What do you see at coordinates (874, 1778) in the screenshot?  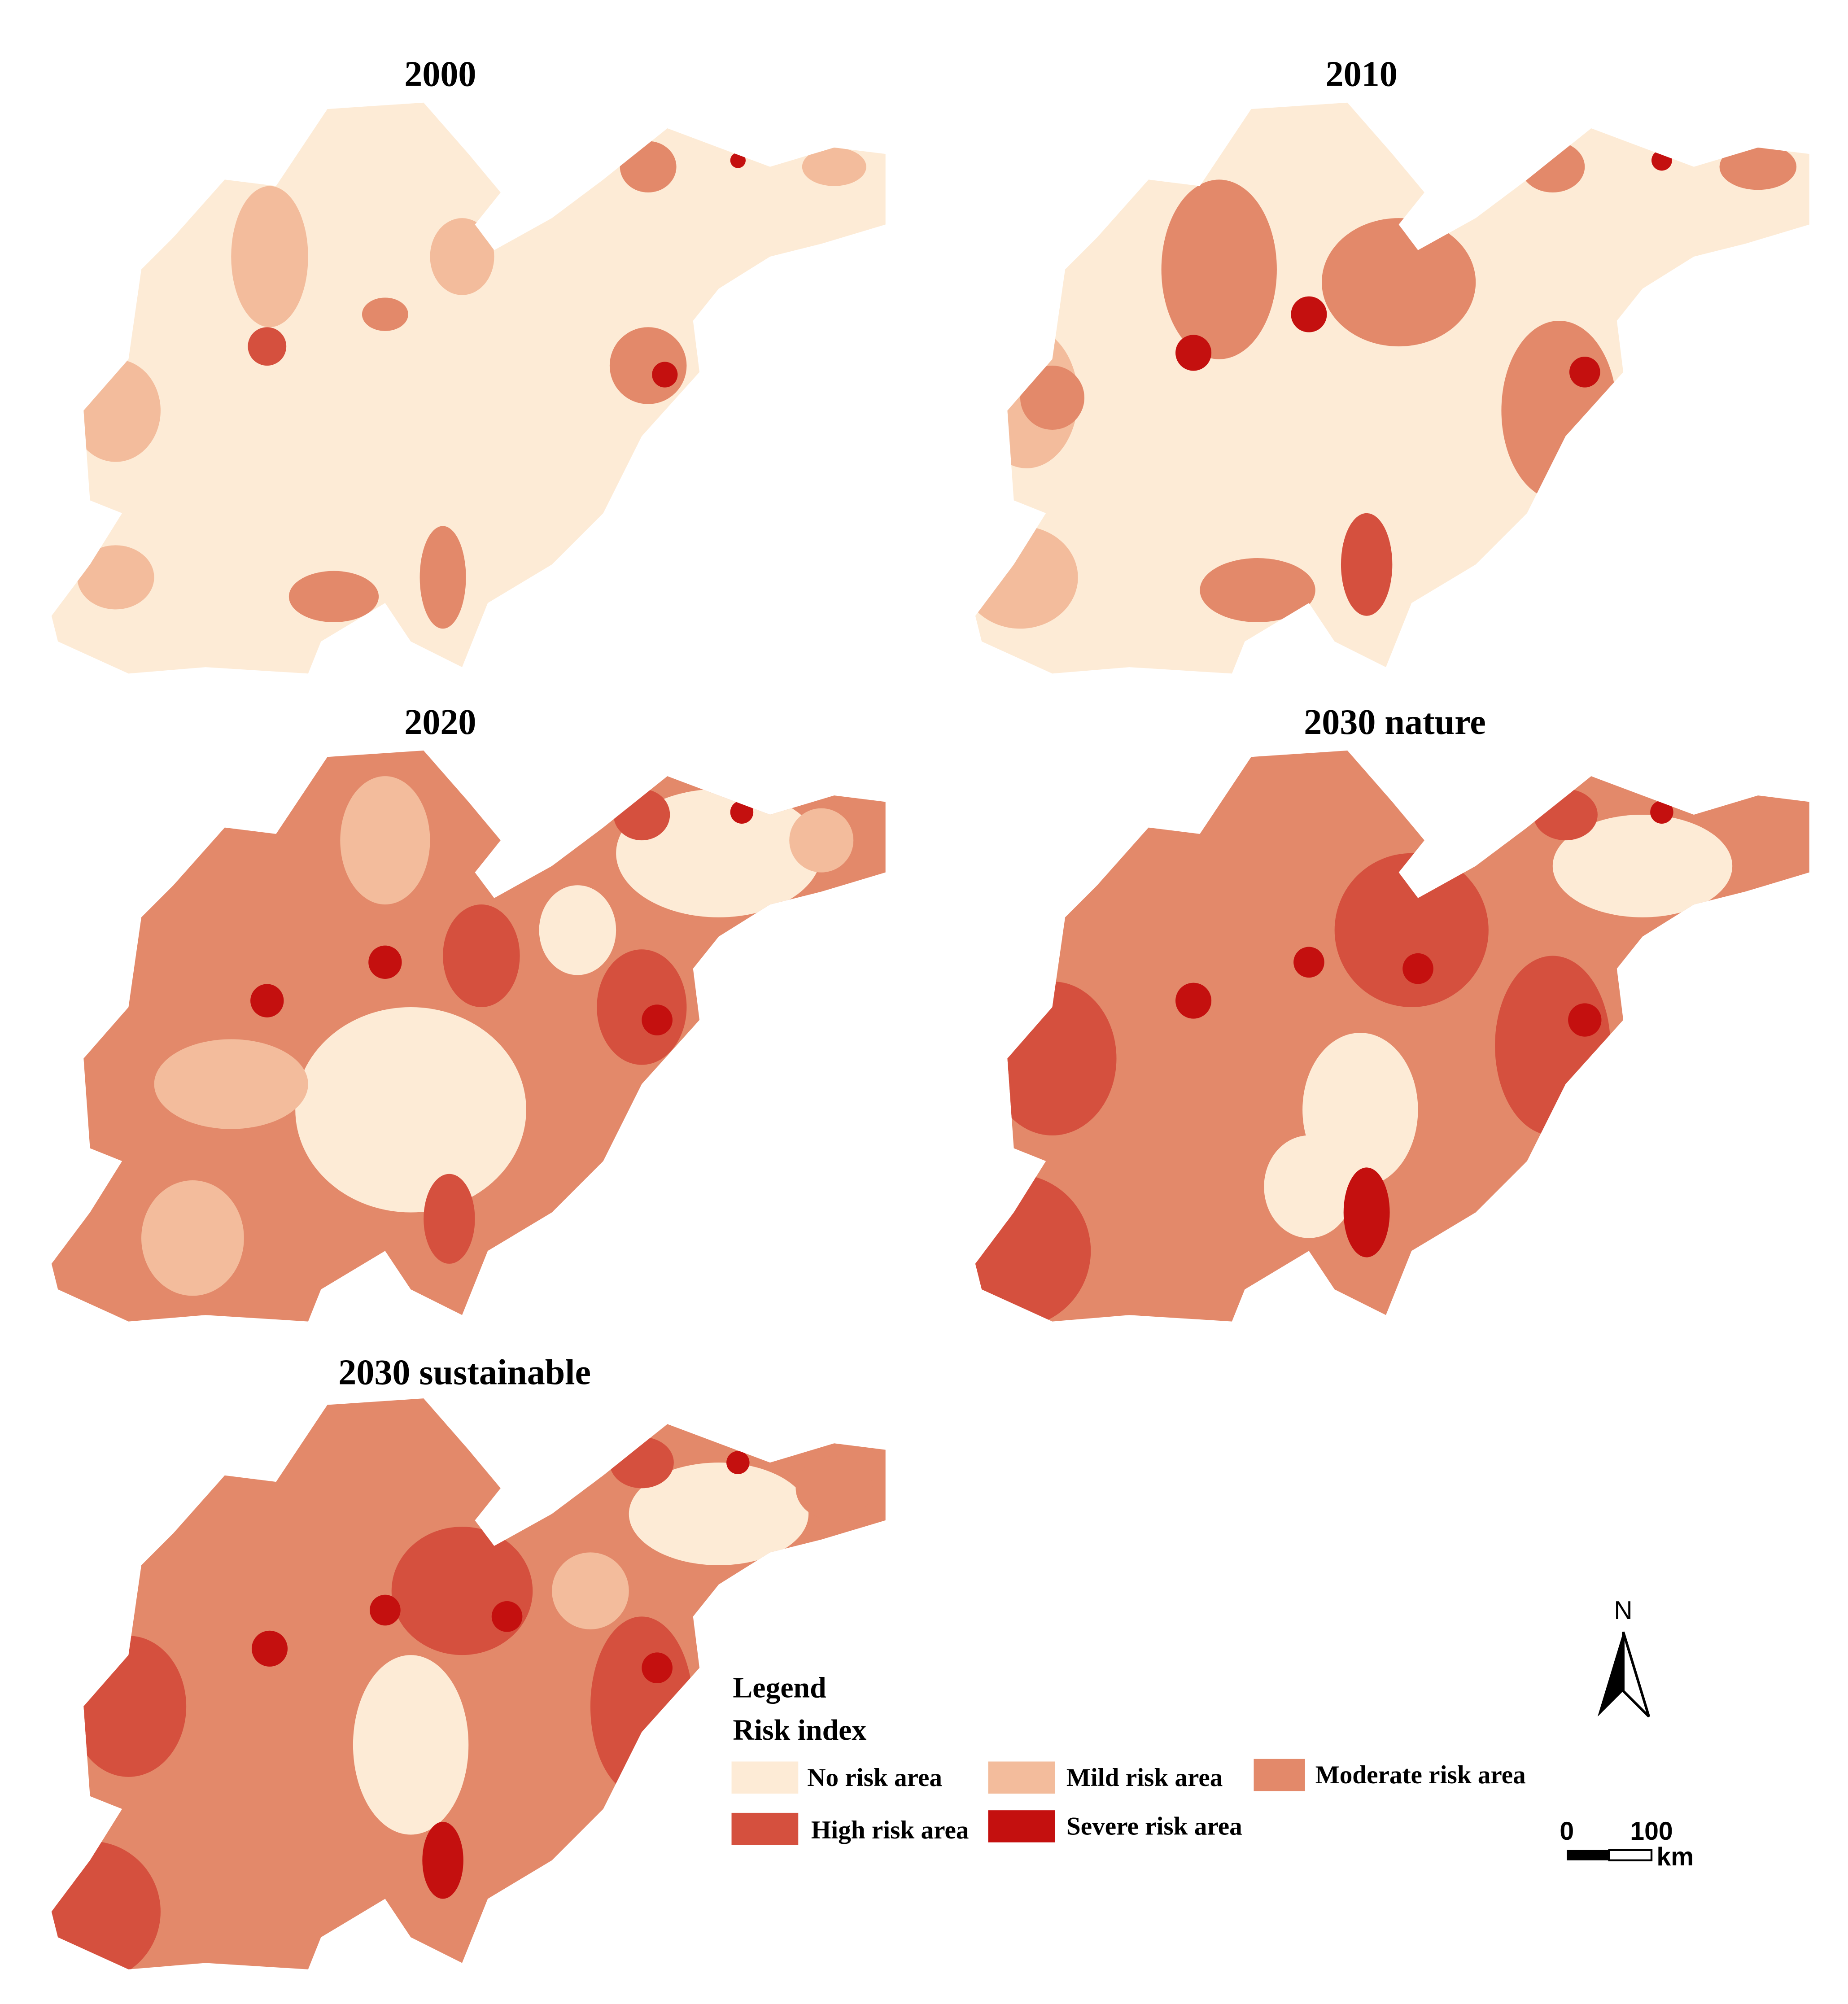 I see `legend-label: No risk area` at bounding box center [874, 1778].